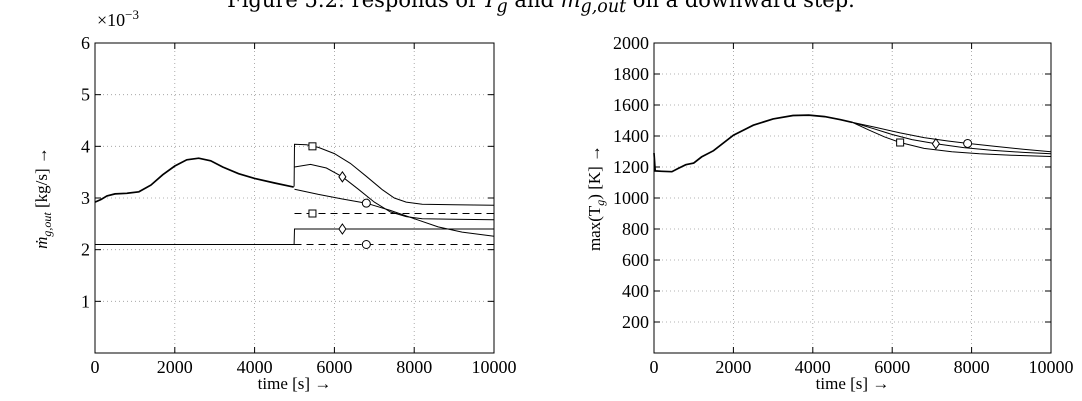 The width and height of the screenshot is (1082, 401). I want to click on y-tick-label: 1600, so click(631, 105).